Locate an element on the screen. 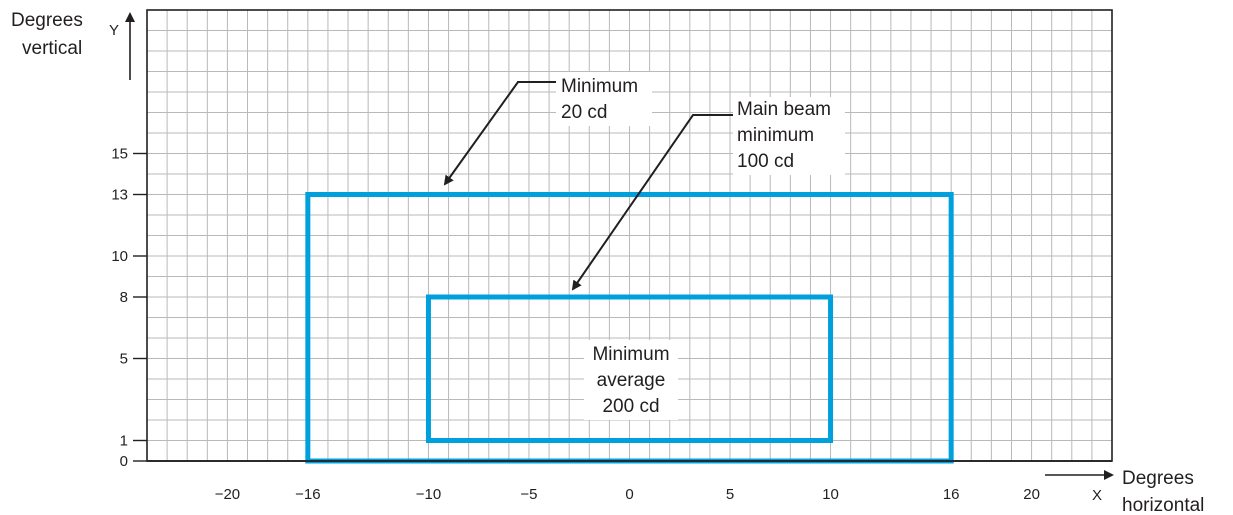  x-tick-labels: −20 −16 −10 −5 0 5 10 16 20 is located at coordinates (627, 494).